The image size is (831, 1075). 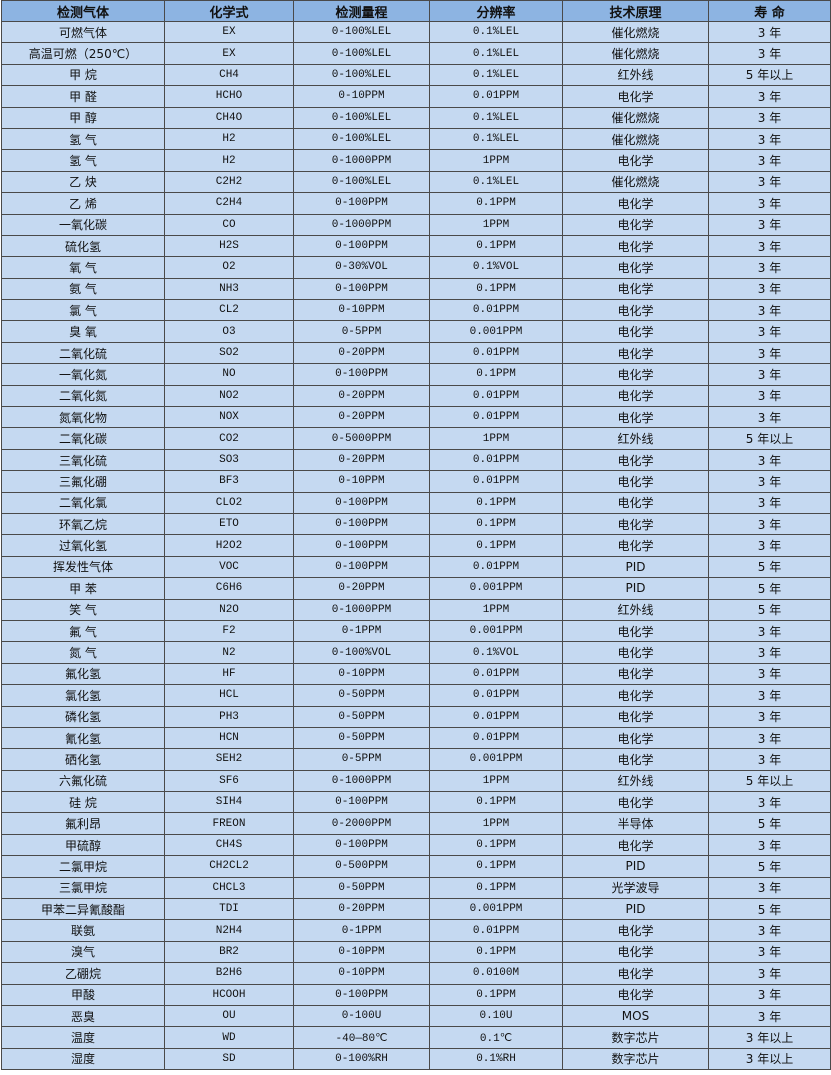 What do you see at coordinates (83, 888) in the screenshot?
I see `cell-gas: 三氯甲烷` at bounding box center [83, 888].